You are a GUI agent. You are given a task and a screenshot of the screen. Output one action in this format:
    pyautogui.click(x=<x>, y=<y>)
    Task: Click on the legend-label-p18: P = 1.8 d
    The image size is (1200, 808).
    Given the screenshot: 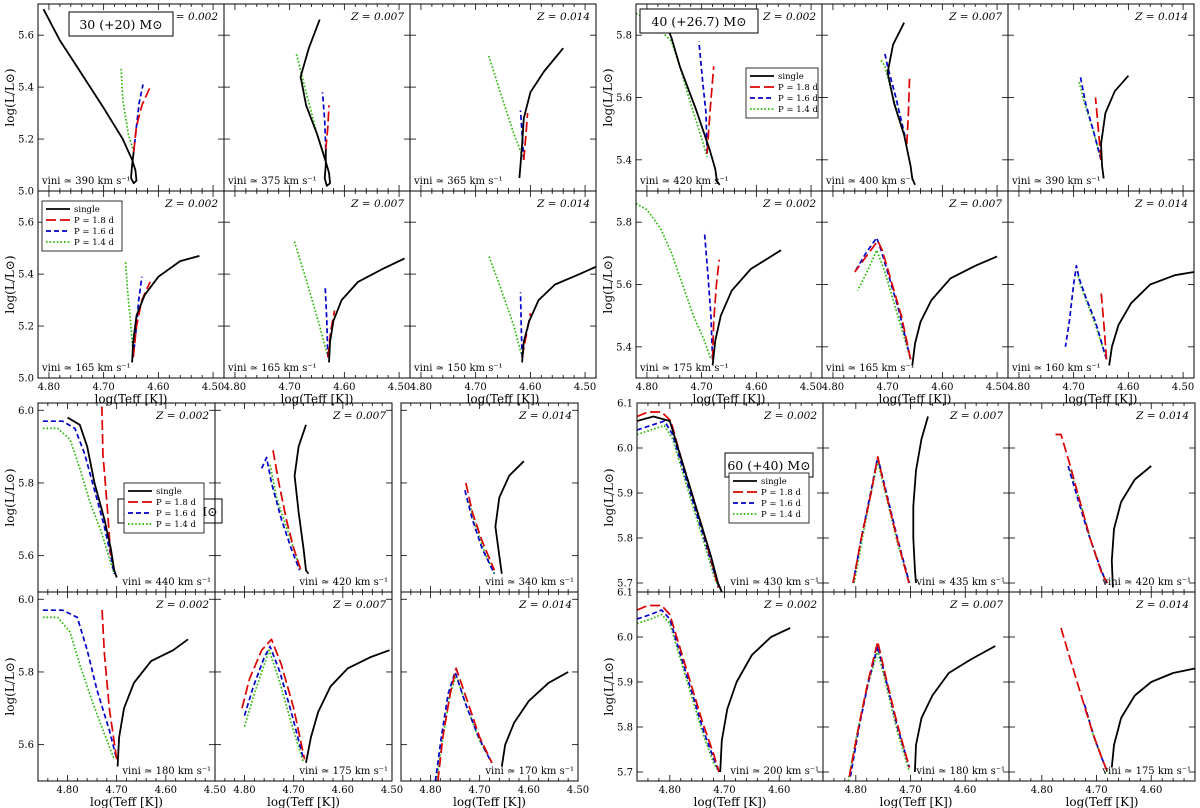 What is the action you would take?
    pyautogui.click(x=176, y=503)
    